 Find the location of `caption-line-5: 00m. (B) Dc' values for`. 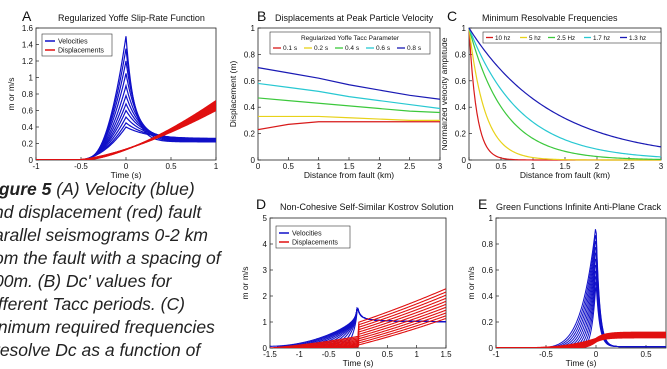

caption-line-5: 00m. (B) Dc' values for is located at coordinates (86, 281).